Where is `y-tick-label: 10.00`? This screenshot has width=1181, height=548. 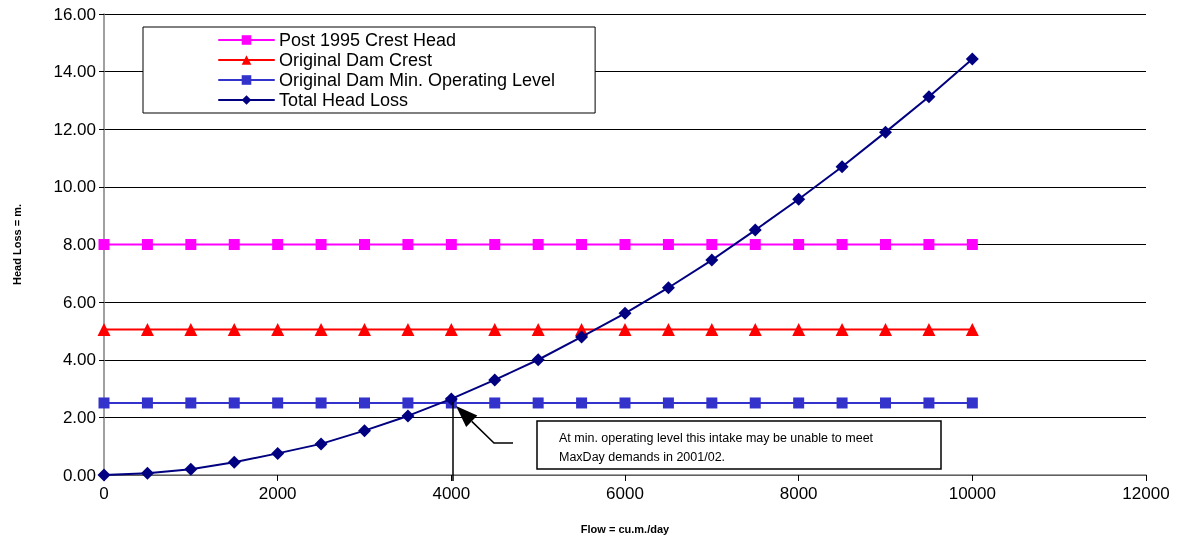
y-tick-label: 10.00 is located at coordinates (74, 187).